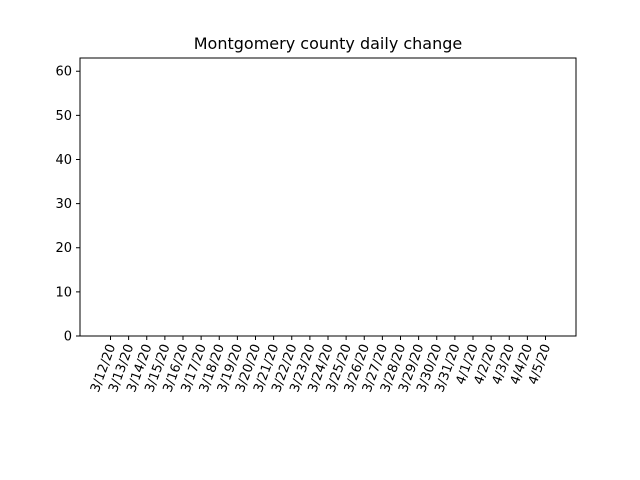 The width and height of the screenshot is (640, 480). I want to click on y-tick-label: 50, so click(63, 116).